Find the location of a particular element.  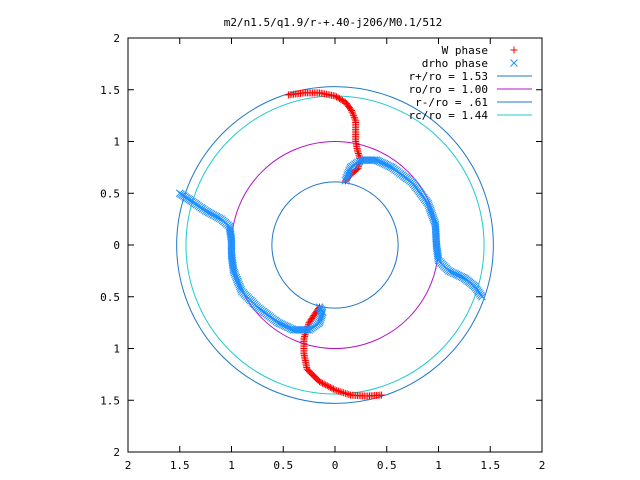

legend-label: r+/ro = 1.53 is located at coordinates (448, 76).